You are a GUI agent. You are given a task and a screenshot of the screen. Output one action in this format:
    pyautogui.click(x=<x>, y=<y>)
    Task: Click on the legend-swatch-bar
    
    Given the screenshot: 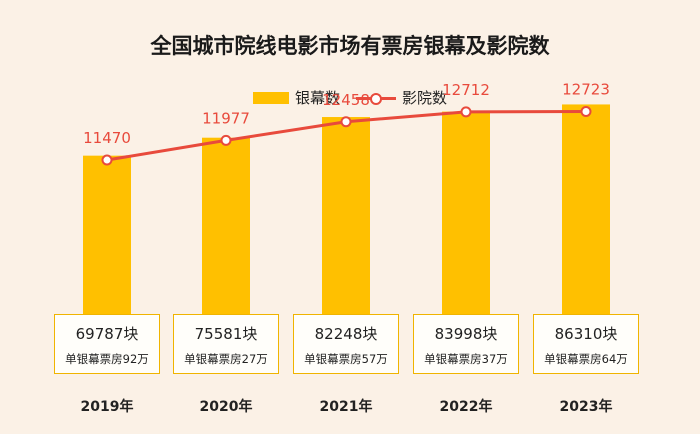 What is the action you would take?
    pyautogui.click(x=270, y=97)
    